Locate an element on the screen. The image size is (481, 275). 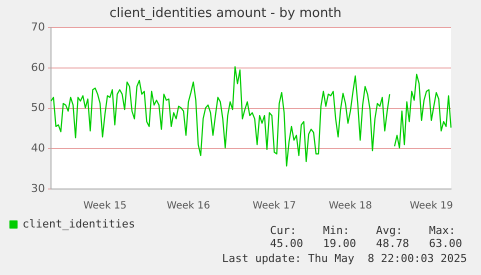
legend-label: client_identities is located at coordinates (79, 223).